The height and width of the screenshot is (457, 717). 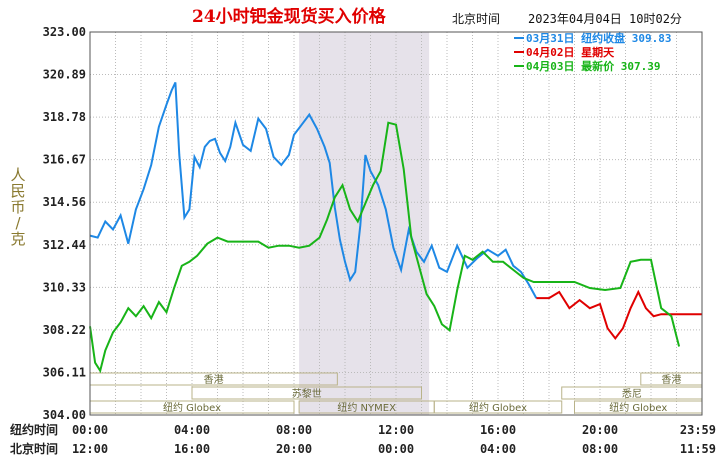 I want to click on x-tick-ny: 20:00, so click(x=600, y=430).